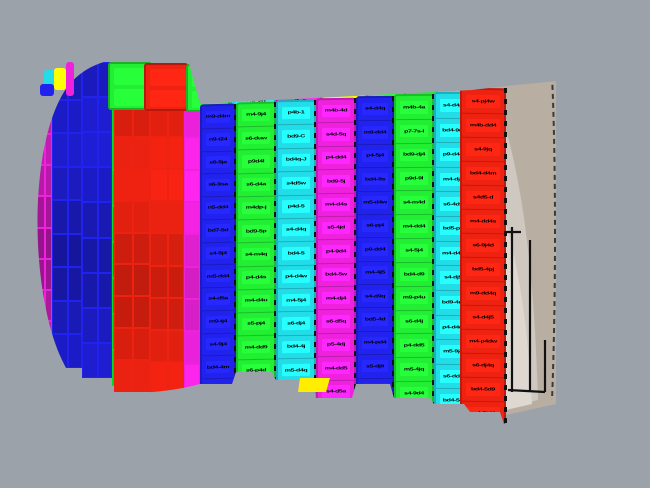 The height and width of the screenshot is (488, 650). Describe the element at coordinates (256, 162) in the screenshot. I see `panel-cell: p9d4l` at that location.